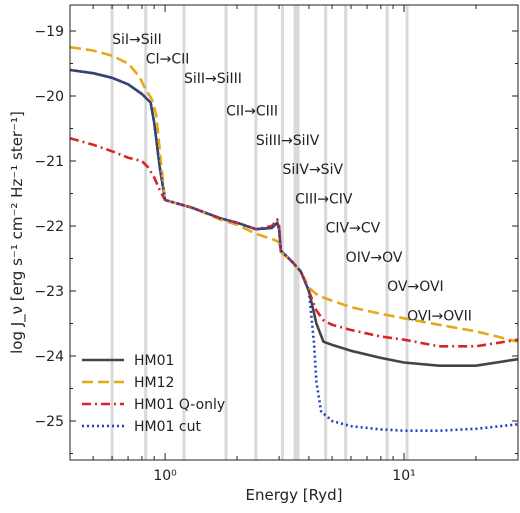 This screenshot has height=513, width=520. I want to click on annotation-label: SiI→SiII, so click(137, 40).